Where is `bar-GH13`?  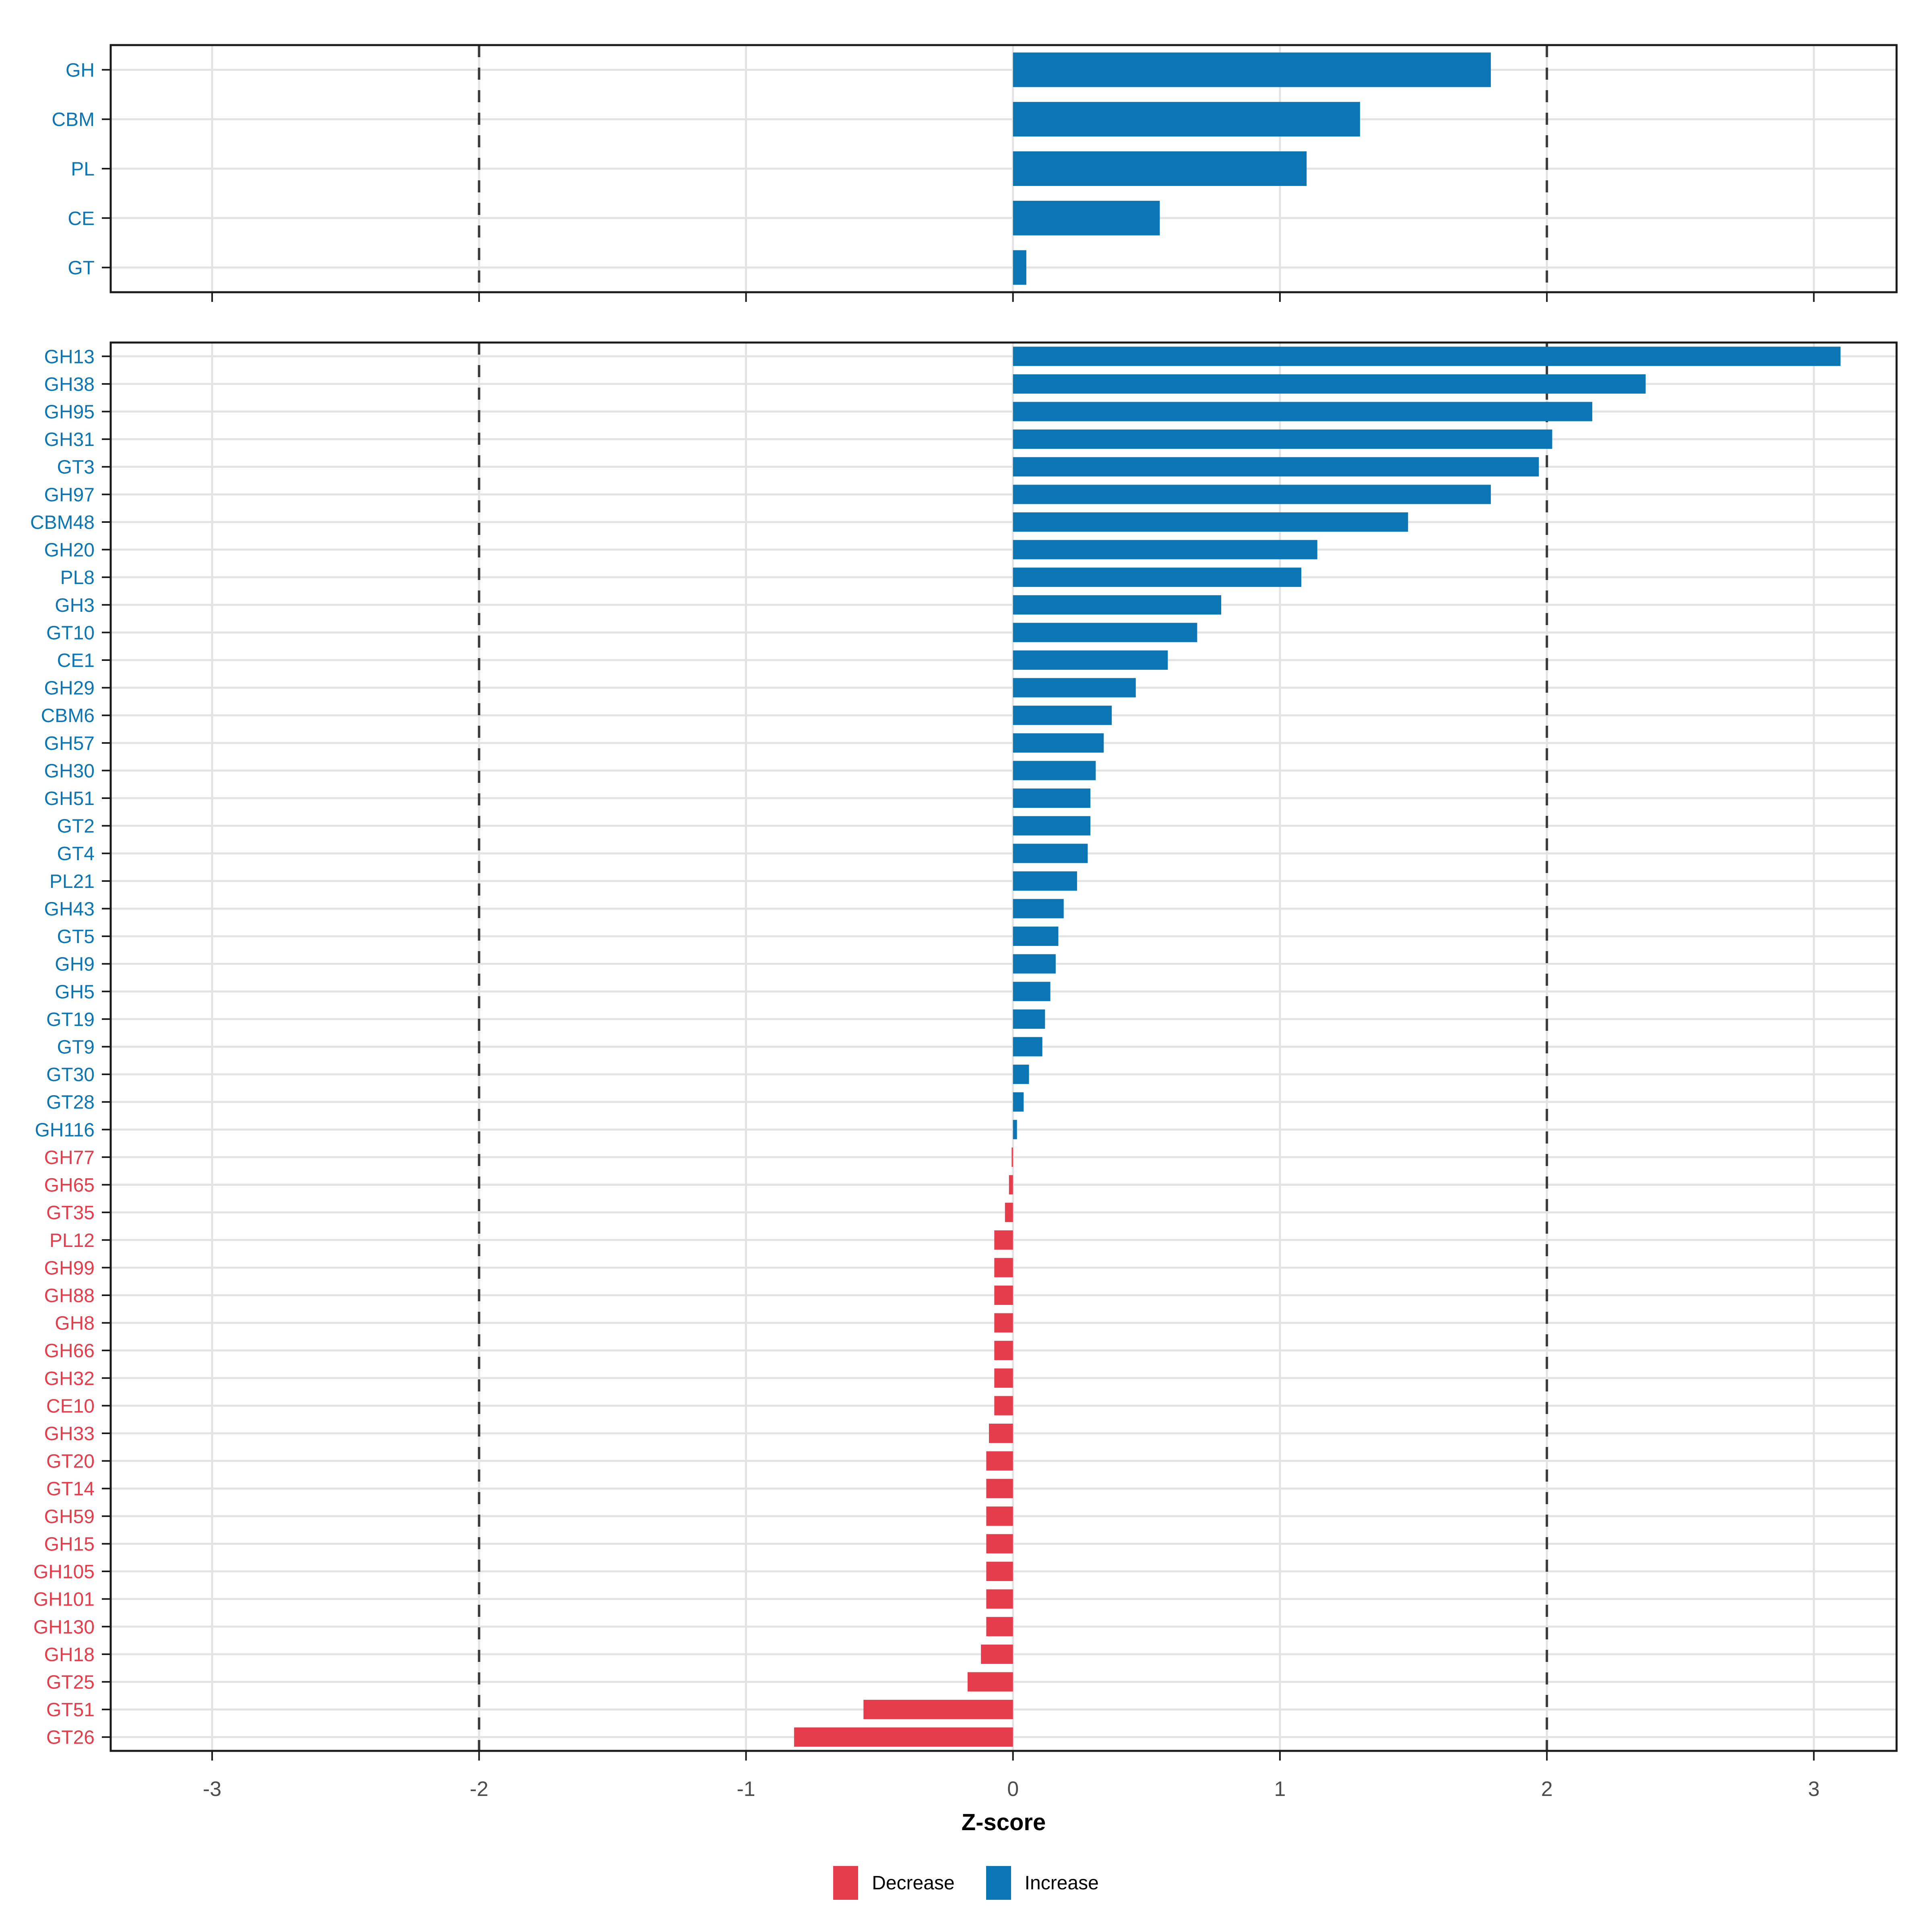 bar-GH13 is located at coordinates (1427, 356).